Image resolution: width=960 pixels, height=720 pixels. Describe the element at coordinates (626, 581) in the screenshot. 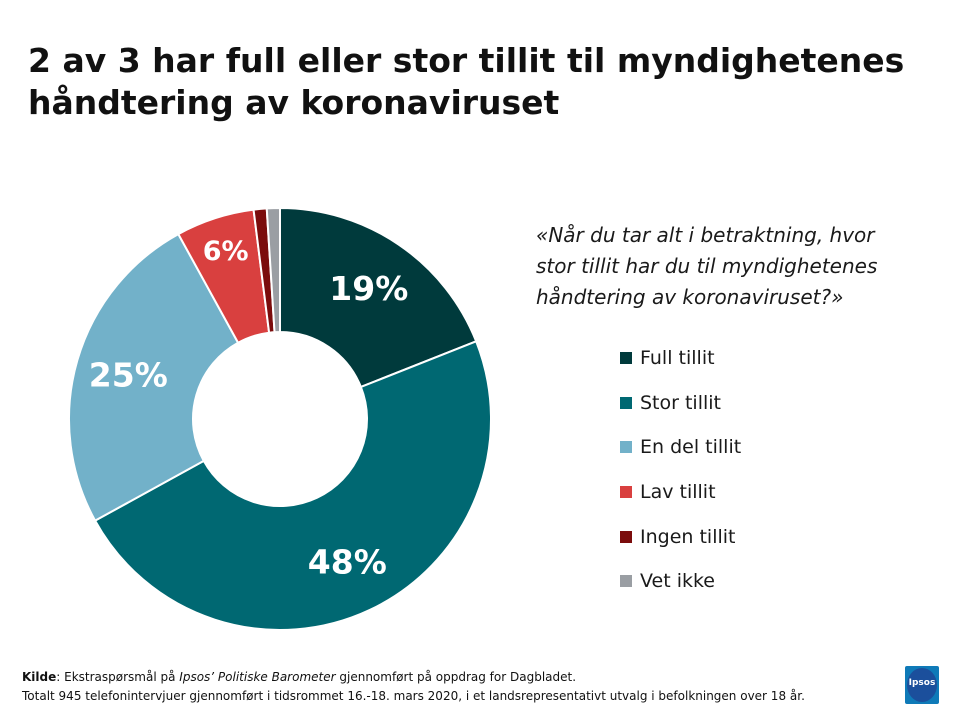

I see `legend-swatch-vet-ikke` at that location.